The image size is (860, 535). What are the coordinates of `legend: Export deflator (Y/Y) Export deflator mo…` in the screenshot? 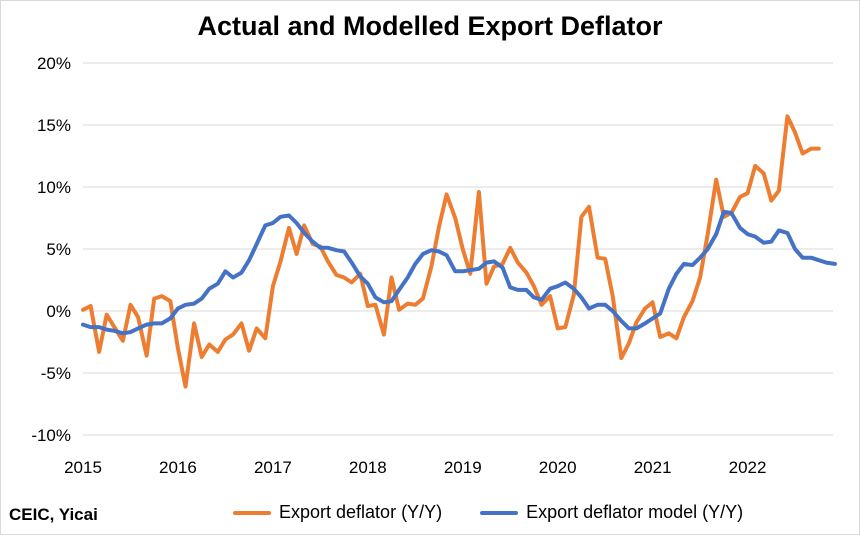 It's located at (507, 512).